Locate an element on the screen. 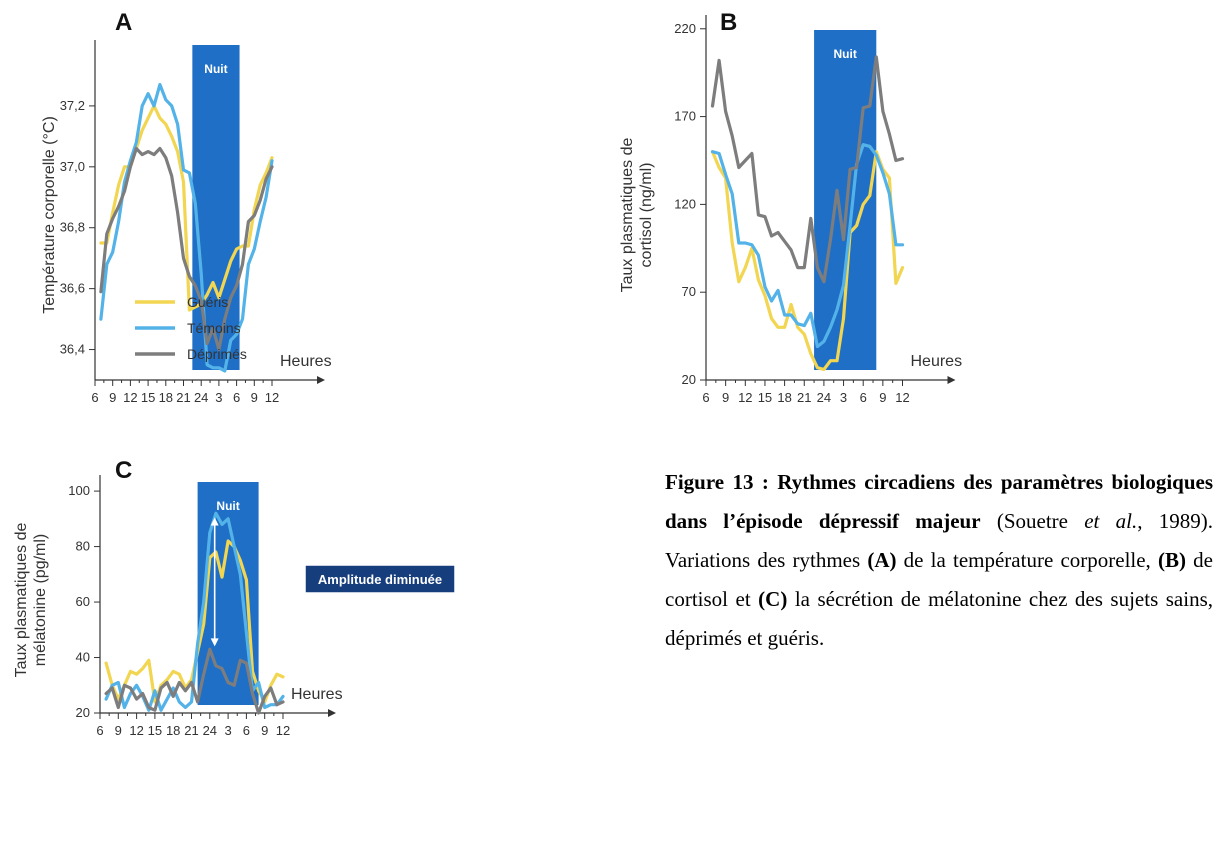 This screenshot has height=859, width=1223. chart-a-y-tick-label: 36,6 is located at coordinates (72, 288).